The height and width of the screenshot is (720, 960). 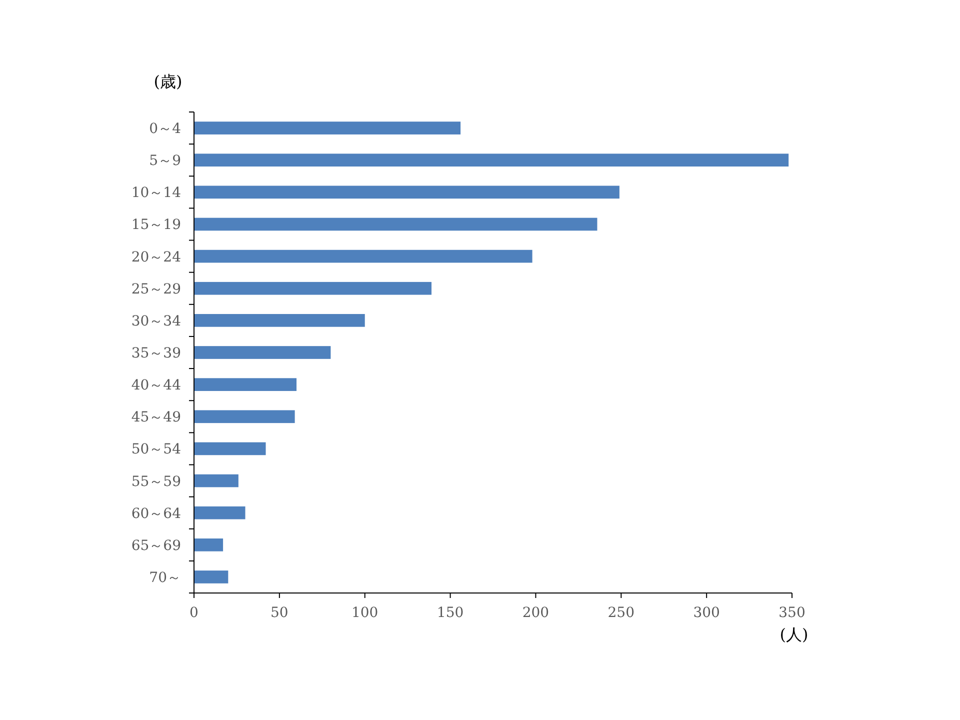 What do you see at coordinates (156, 386) in the screenshot?
I see `y-tick-label: 40～44` at bounding box center [156, 386].